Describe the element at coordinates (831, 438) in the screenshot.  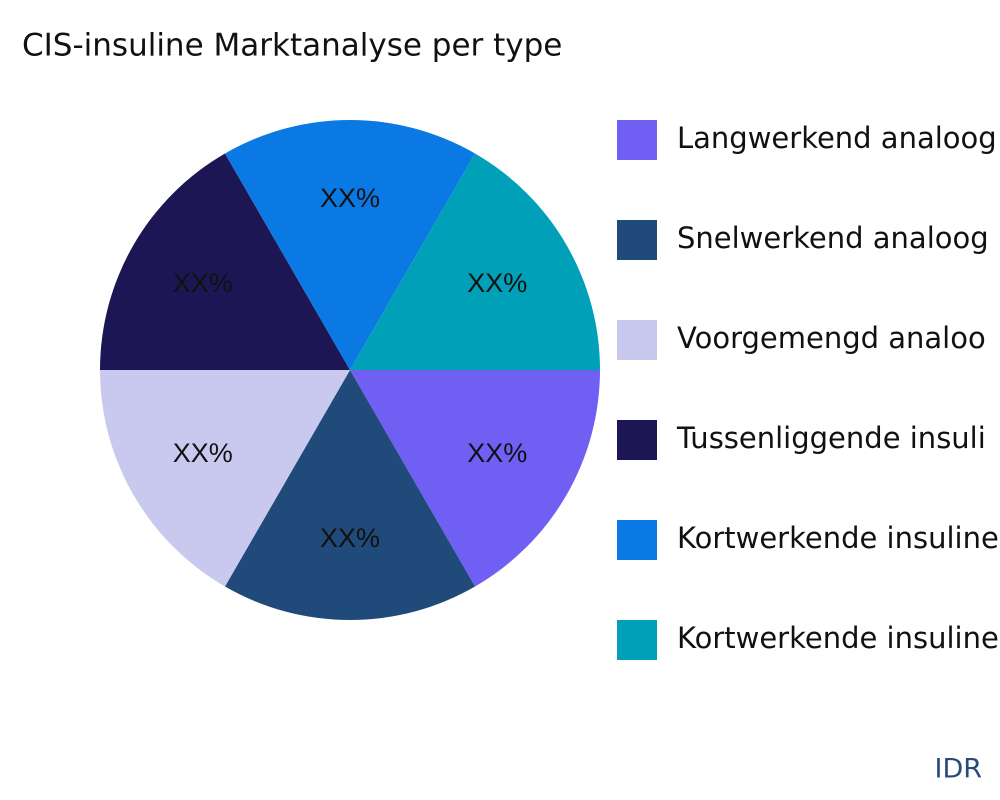
I see `legend-label: Tussenliggende insuli` at that location.